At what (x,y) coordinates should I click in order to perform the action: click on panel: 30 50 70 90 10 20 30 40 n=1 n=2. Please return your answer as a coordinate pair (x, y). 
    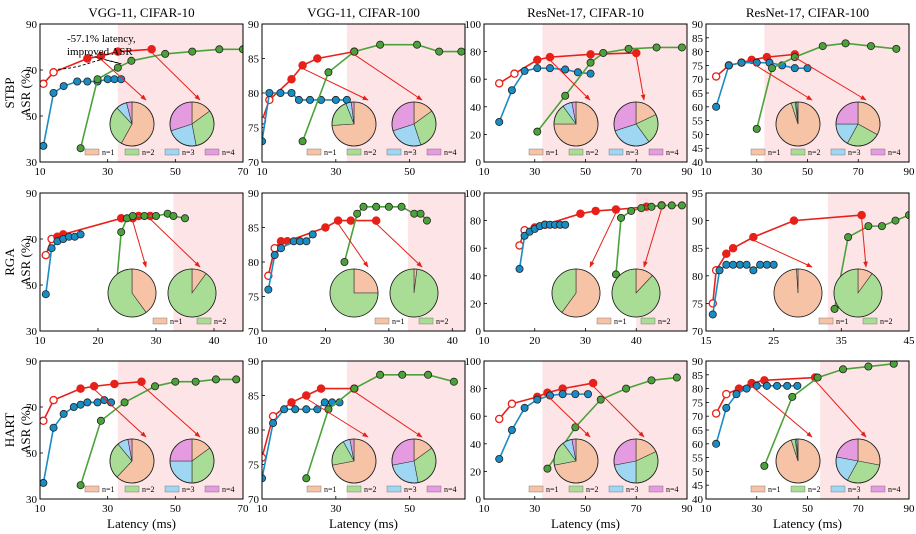
    Looking at the image, I should click on (135, 267).